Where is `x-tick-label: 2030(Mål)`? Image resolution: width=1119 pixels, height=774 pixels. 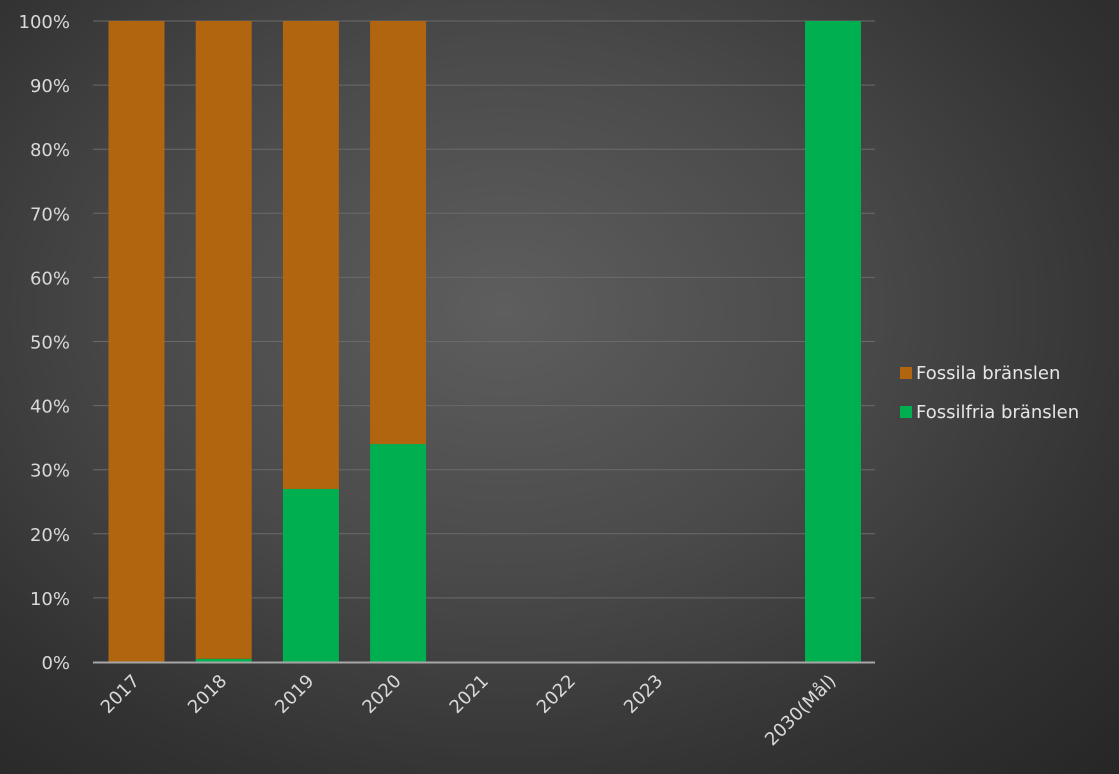
x-tick-label: 2030(Mål) is located at coordinates (800, 710).